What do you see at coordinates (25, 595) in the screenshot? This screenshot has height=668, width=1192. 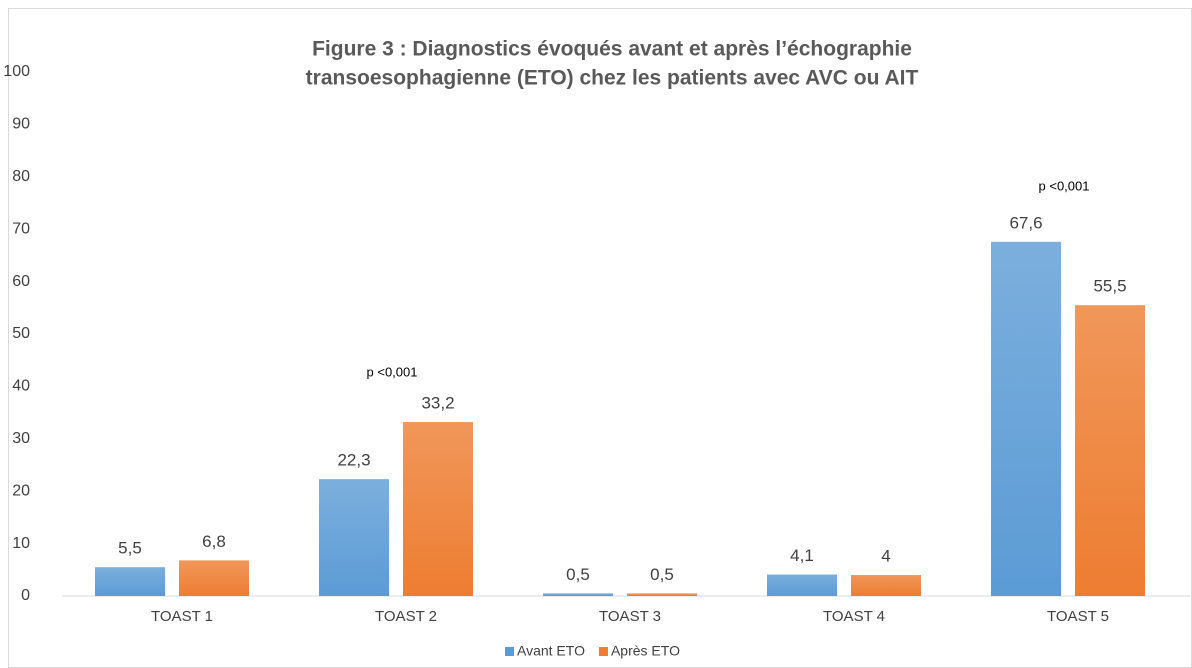 I see `y-tick-label: 0` at bounding box center [25, 595].